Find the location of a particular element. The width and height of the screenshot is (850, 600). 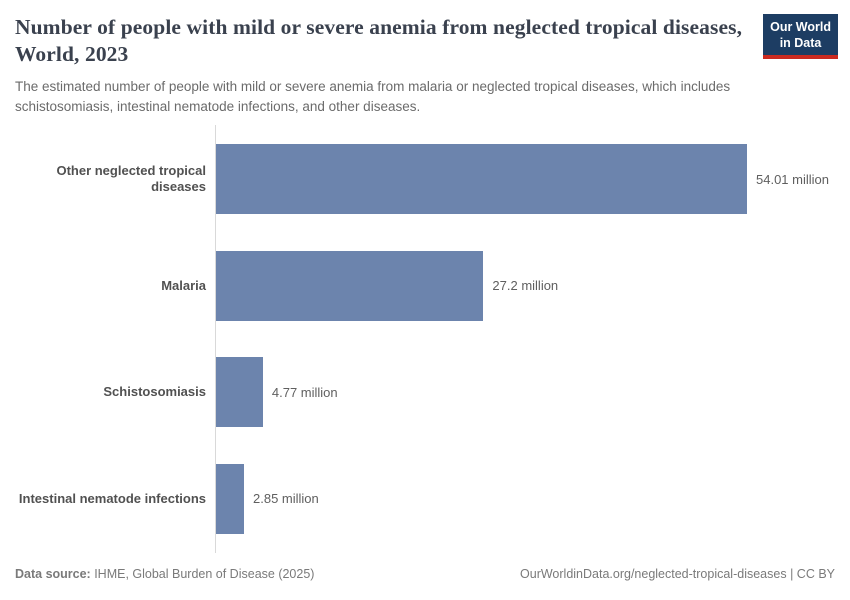

owid-logo-line1: Our World is located at coordinates (800, 27).